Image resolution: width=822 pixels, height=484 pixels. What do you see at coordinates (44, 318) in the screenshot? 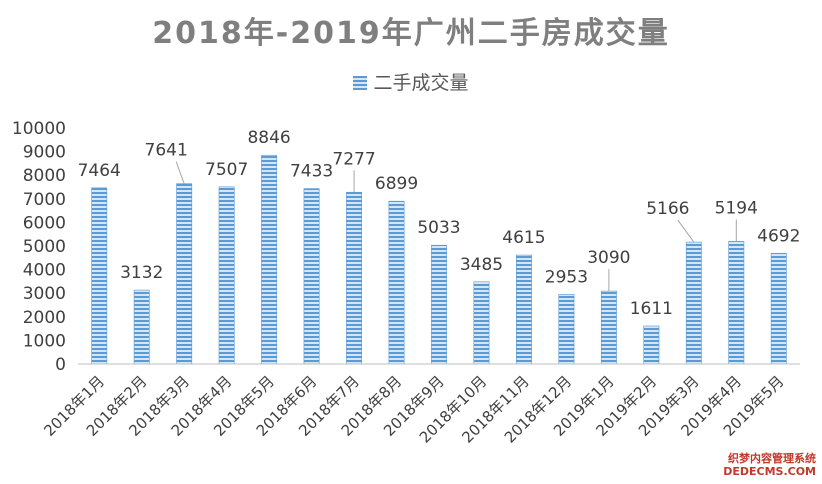
I see `y-tick-label: 2000` at bounding box center [44, 318].